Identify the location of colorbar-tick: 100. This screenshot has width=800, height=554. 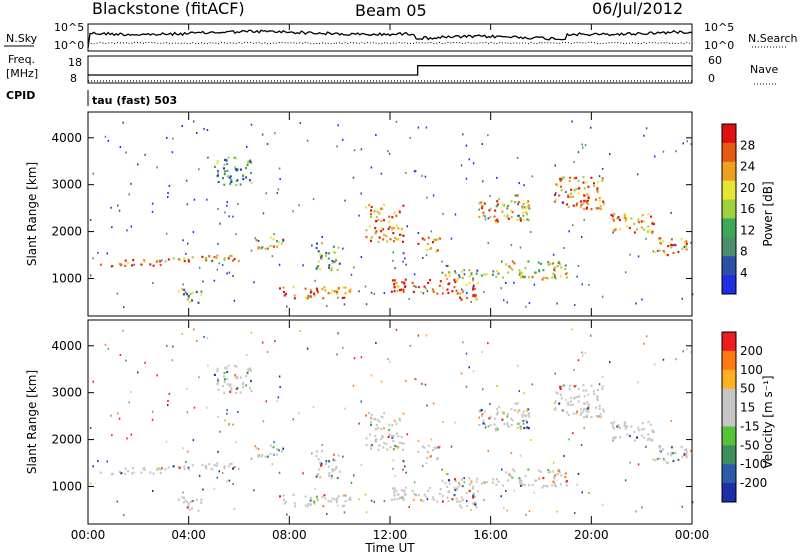
(751, 370).